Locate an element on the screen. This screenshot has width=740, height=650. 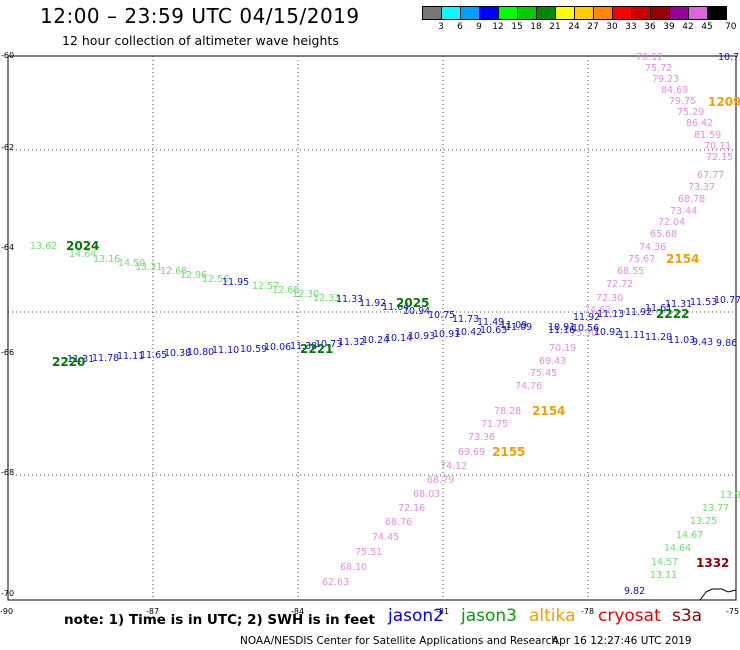
swh-value: 10.56 is located at coordinates (585, 328).